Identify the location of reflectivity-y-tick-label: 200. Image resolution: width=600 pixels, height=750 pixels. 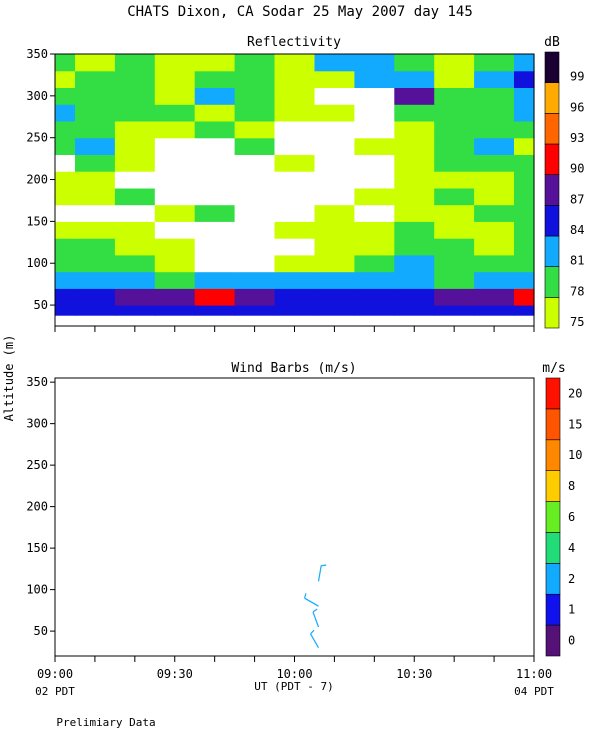
(37, 180).